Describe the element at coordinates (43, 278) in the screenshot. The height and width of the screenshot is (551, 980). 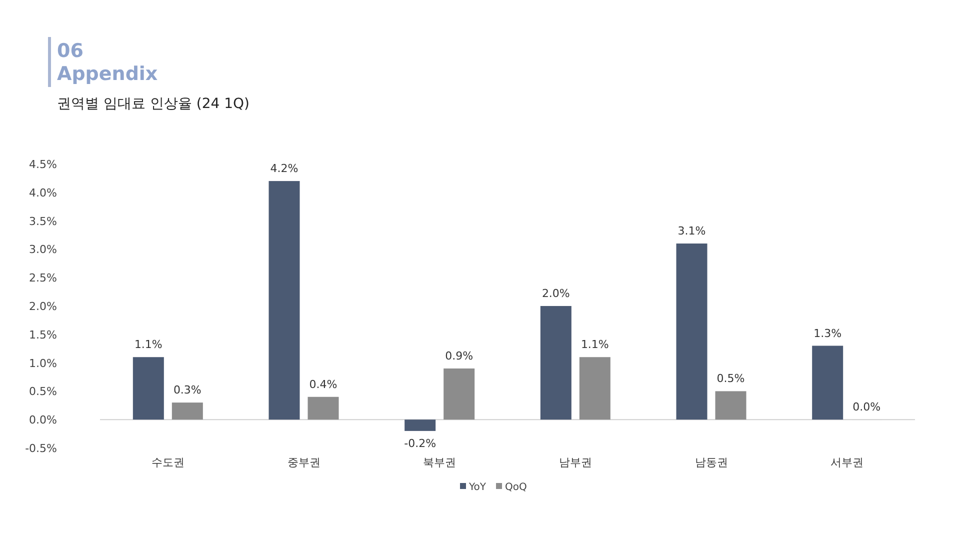
I see `y-tick-label: 2.5%` at that location.